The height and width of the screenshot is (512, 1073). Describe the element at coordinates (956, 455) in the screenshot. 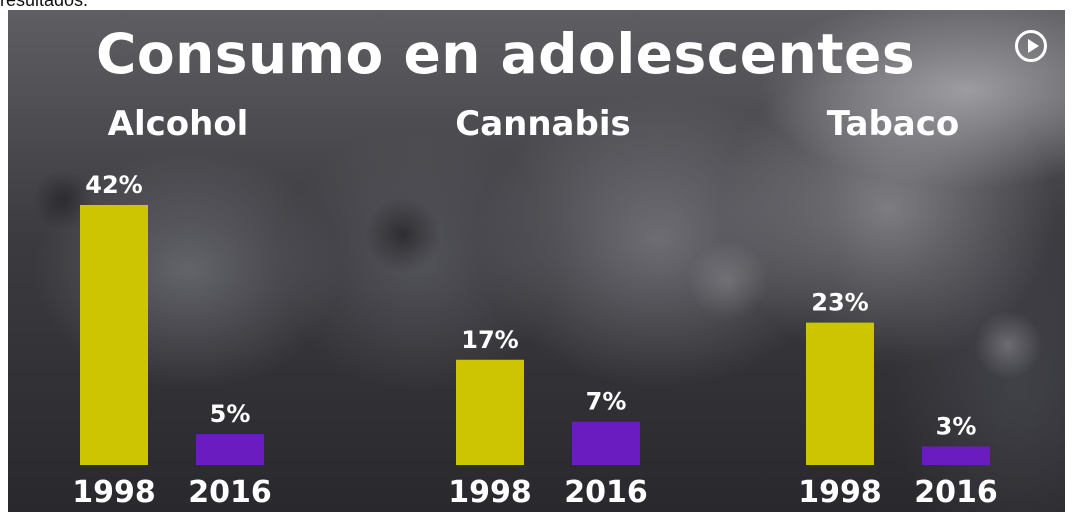

I see `bar-tabaco-2016` at that location.